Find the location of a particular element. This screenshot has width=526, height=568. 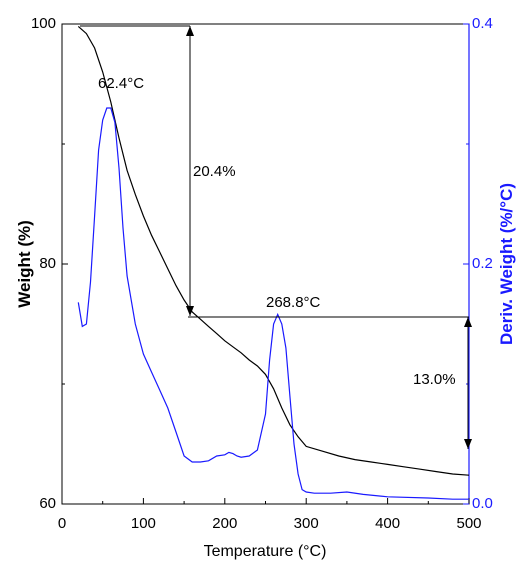

loss2-label: 13.0% is located at coordinates (434, 379).